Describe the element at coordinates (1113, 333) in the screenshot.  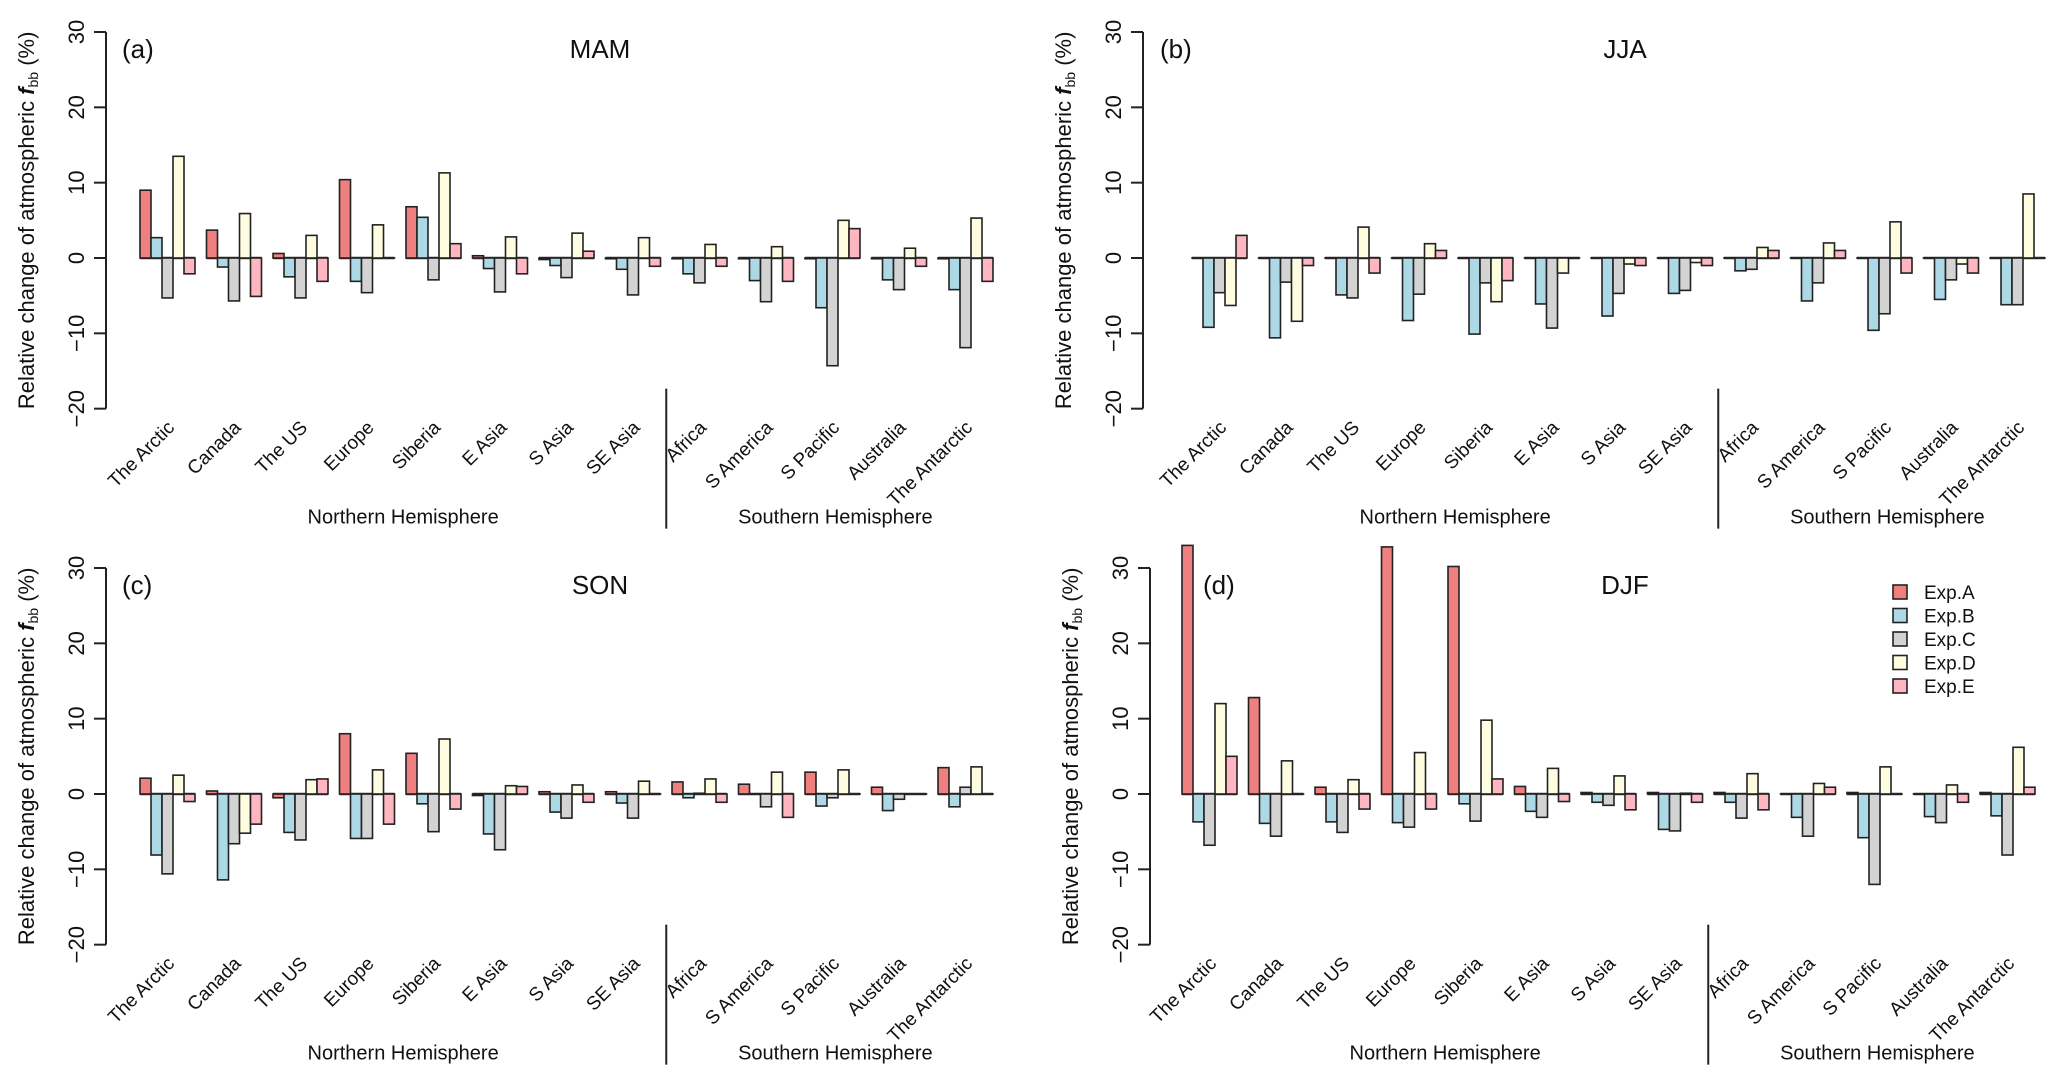
I see `y-tick-label: −10` at that location.